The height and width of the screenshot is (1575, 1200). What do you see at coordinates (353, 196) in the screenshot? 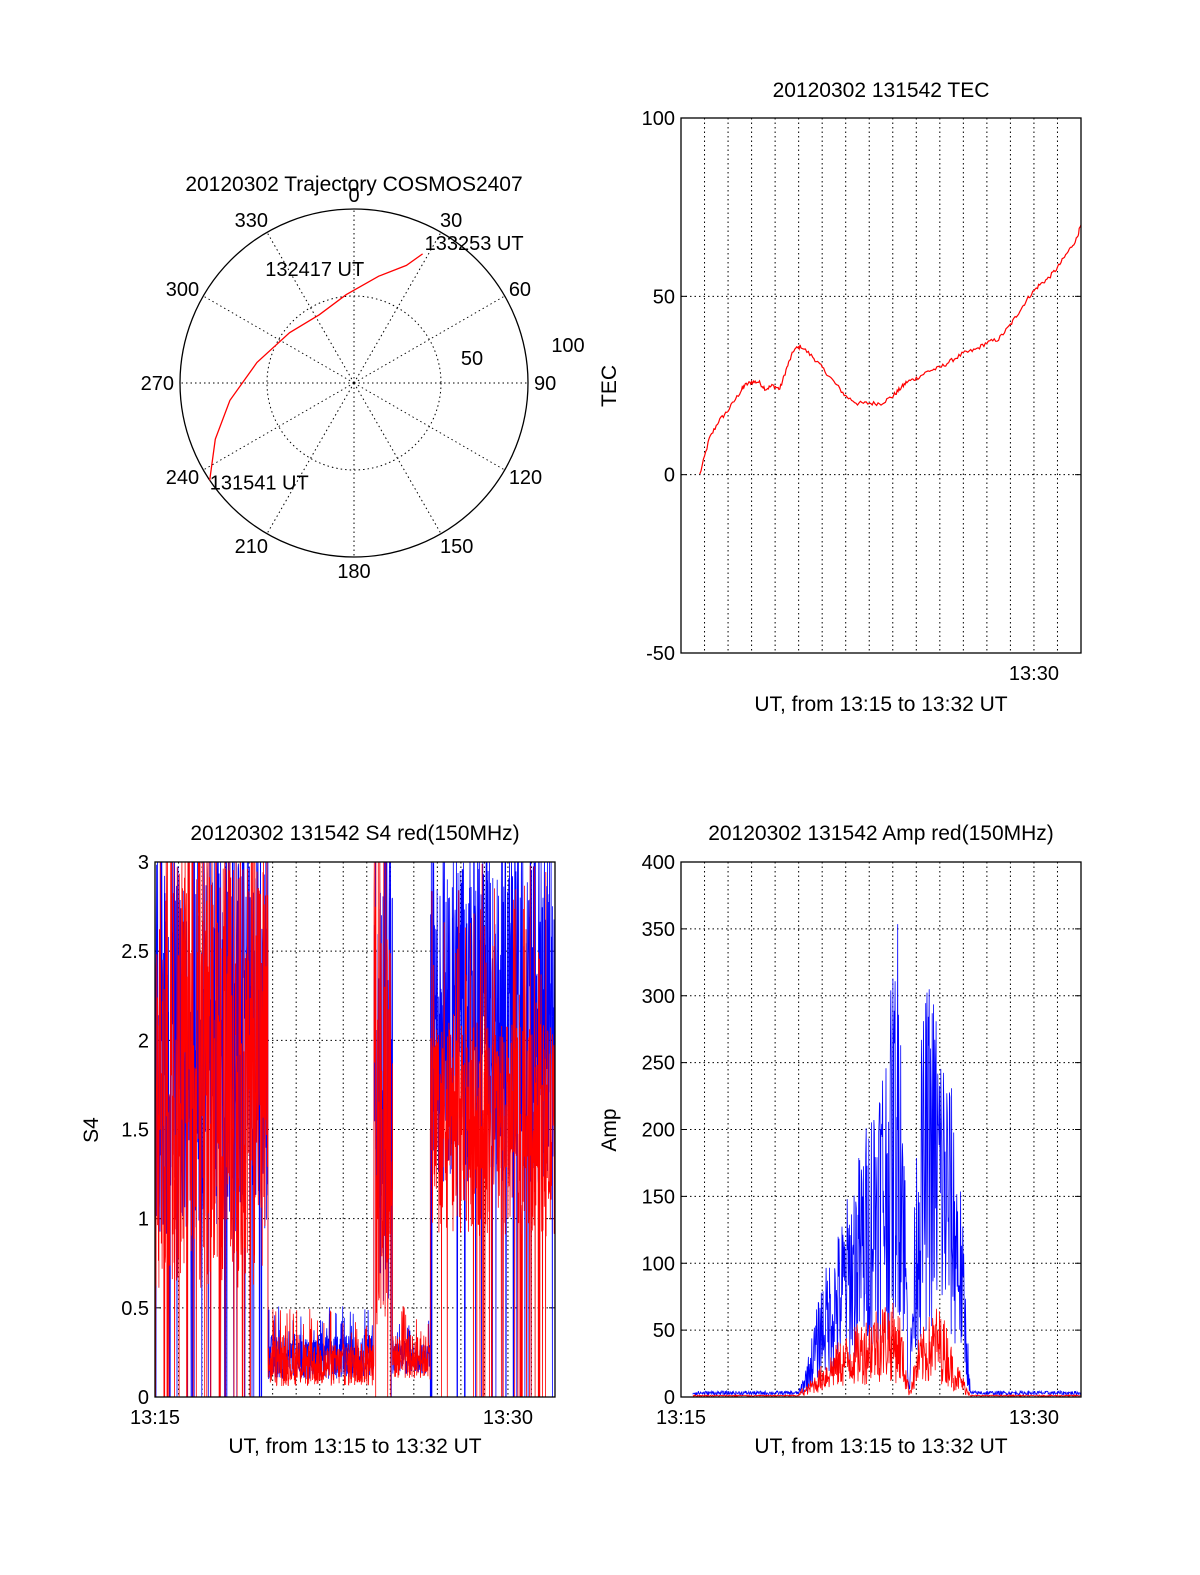
I see `polar-azimuth-label: 0` at bounding box center [353, 196].